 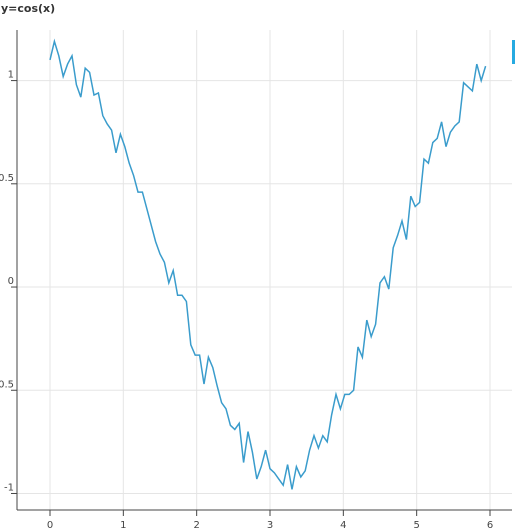 I want to click on toolbar-indicator, so click(x=513, y=52).